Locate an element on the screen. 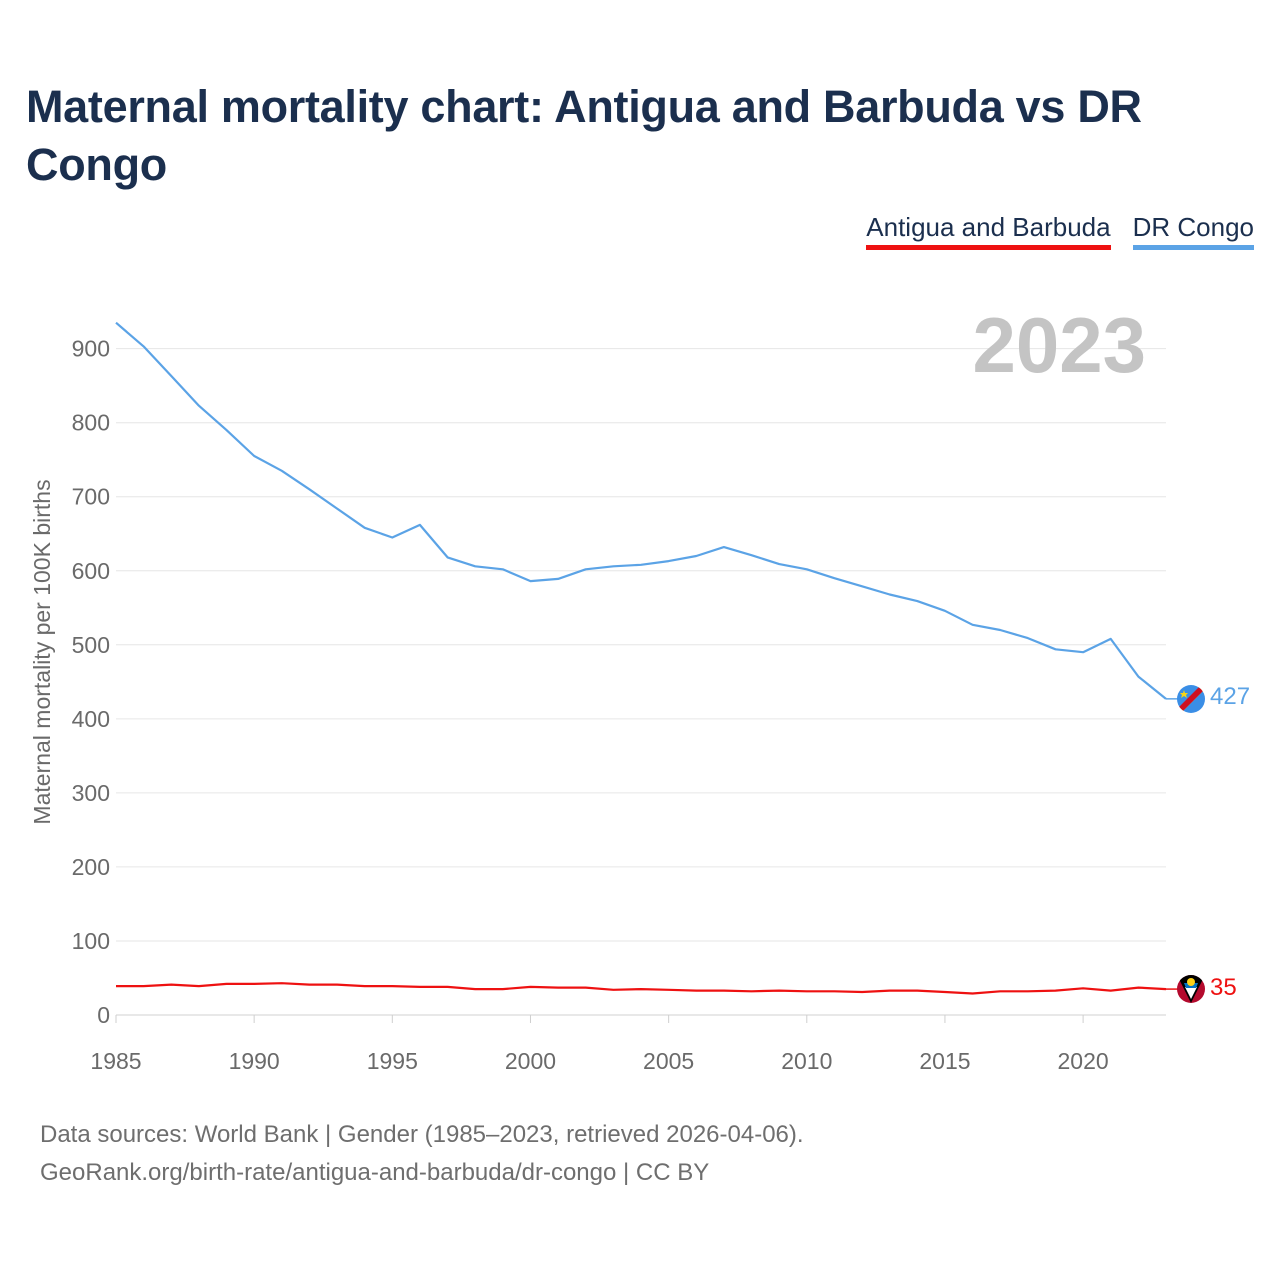 This screenshot has width=1280, height=1280. dr-congo-end-value: 427 is located at coordinates (1230, 696).